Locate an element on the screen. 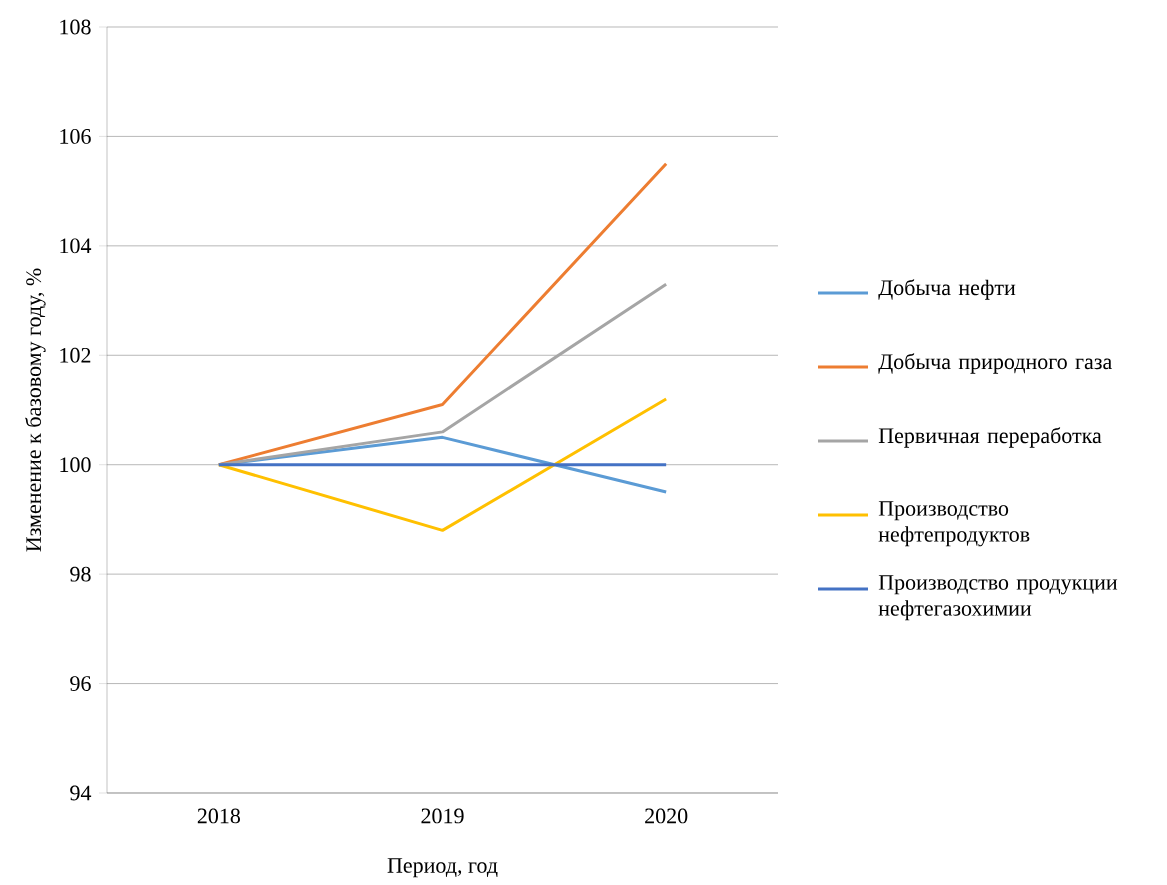 The width and height of the screenshot is (1167, 885). y-axis-title: Изменение к базовому году, % is located at coordinates (35, 410).